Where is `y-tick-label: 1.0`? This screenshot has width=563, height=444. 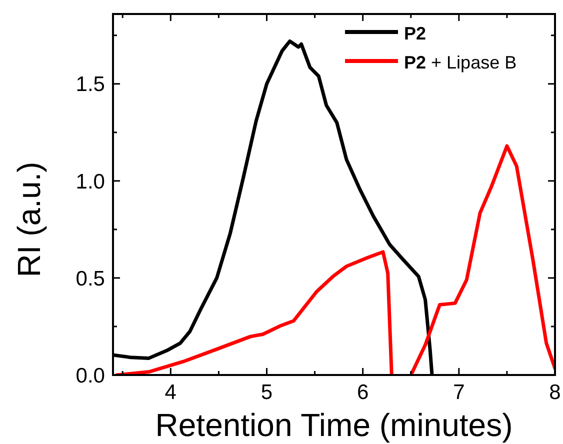 y-tick-label: 1.0 is located at coordinates (90, 182).